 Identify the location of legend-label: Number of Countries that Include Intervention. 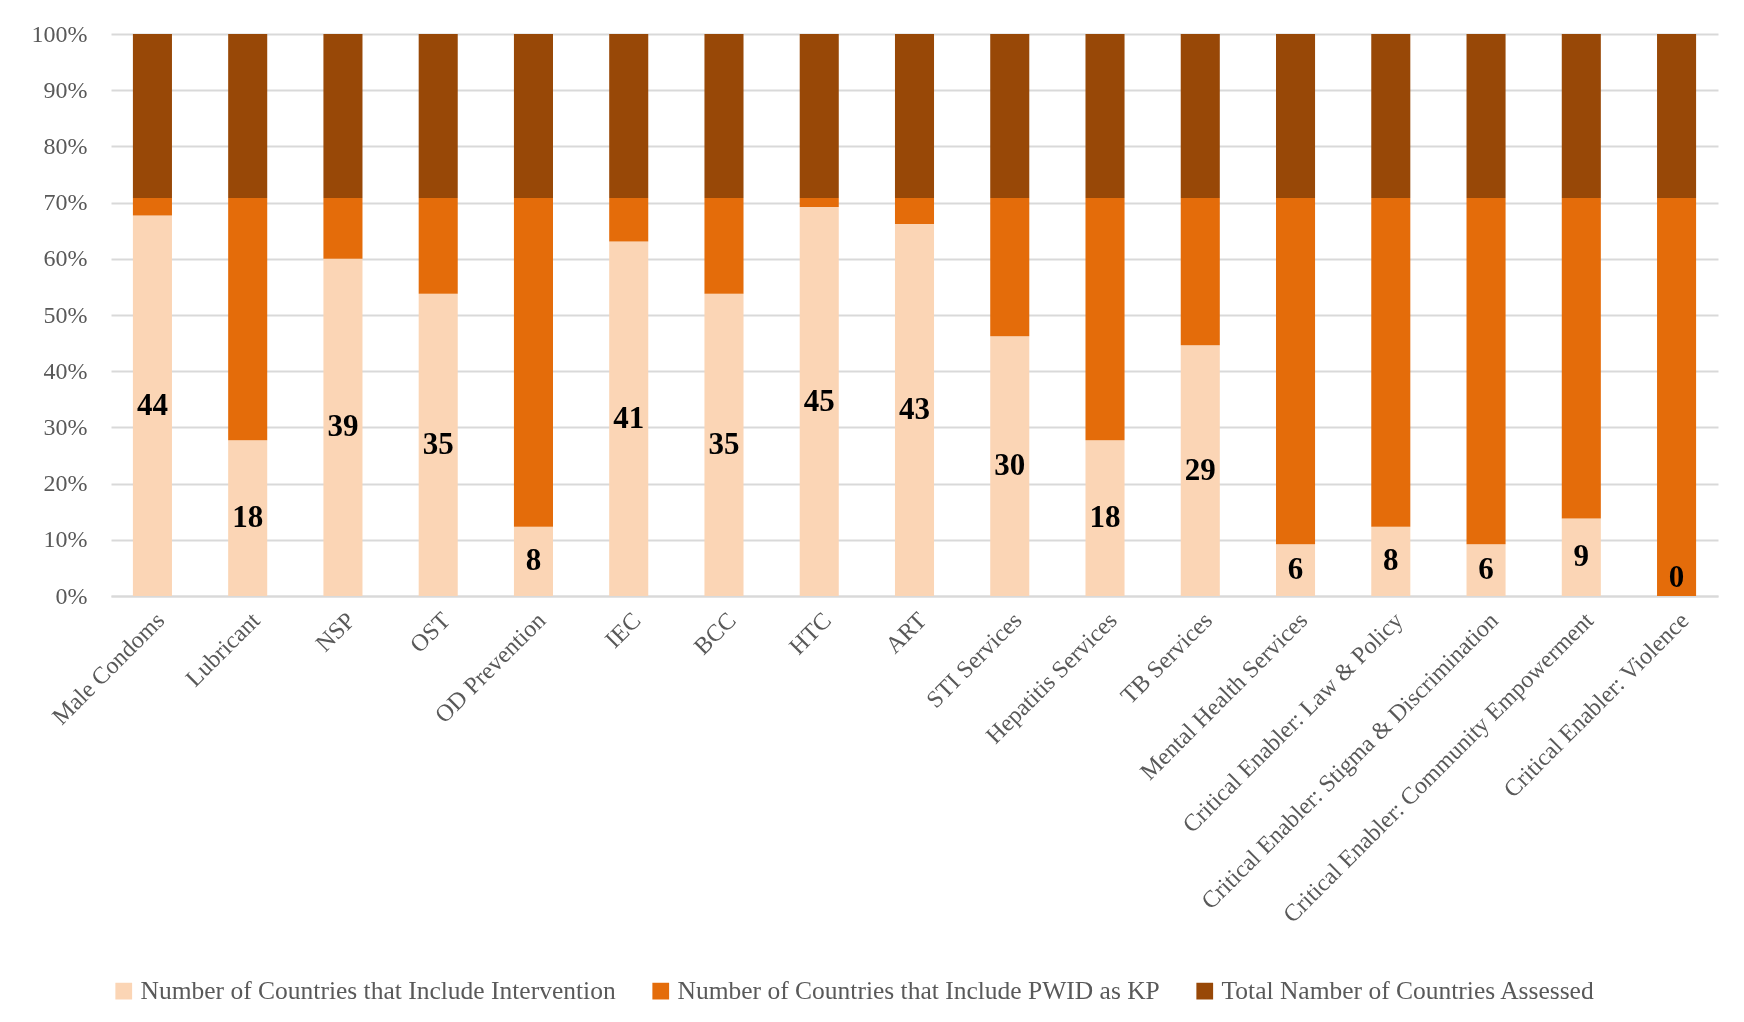
(378, 991).